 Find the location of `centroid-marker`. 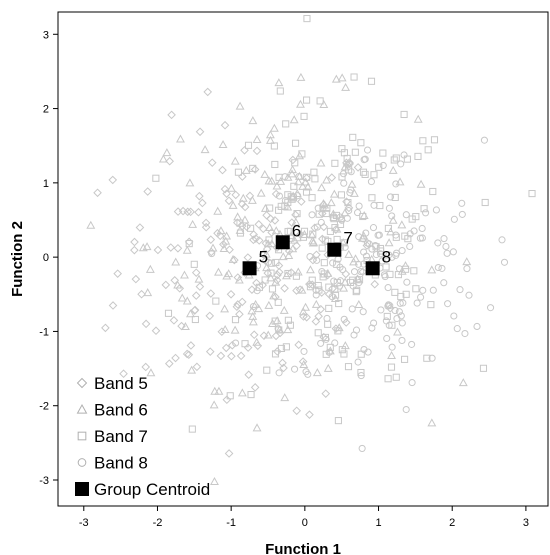

centroid-marker is located at coordinates (372, 268).